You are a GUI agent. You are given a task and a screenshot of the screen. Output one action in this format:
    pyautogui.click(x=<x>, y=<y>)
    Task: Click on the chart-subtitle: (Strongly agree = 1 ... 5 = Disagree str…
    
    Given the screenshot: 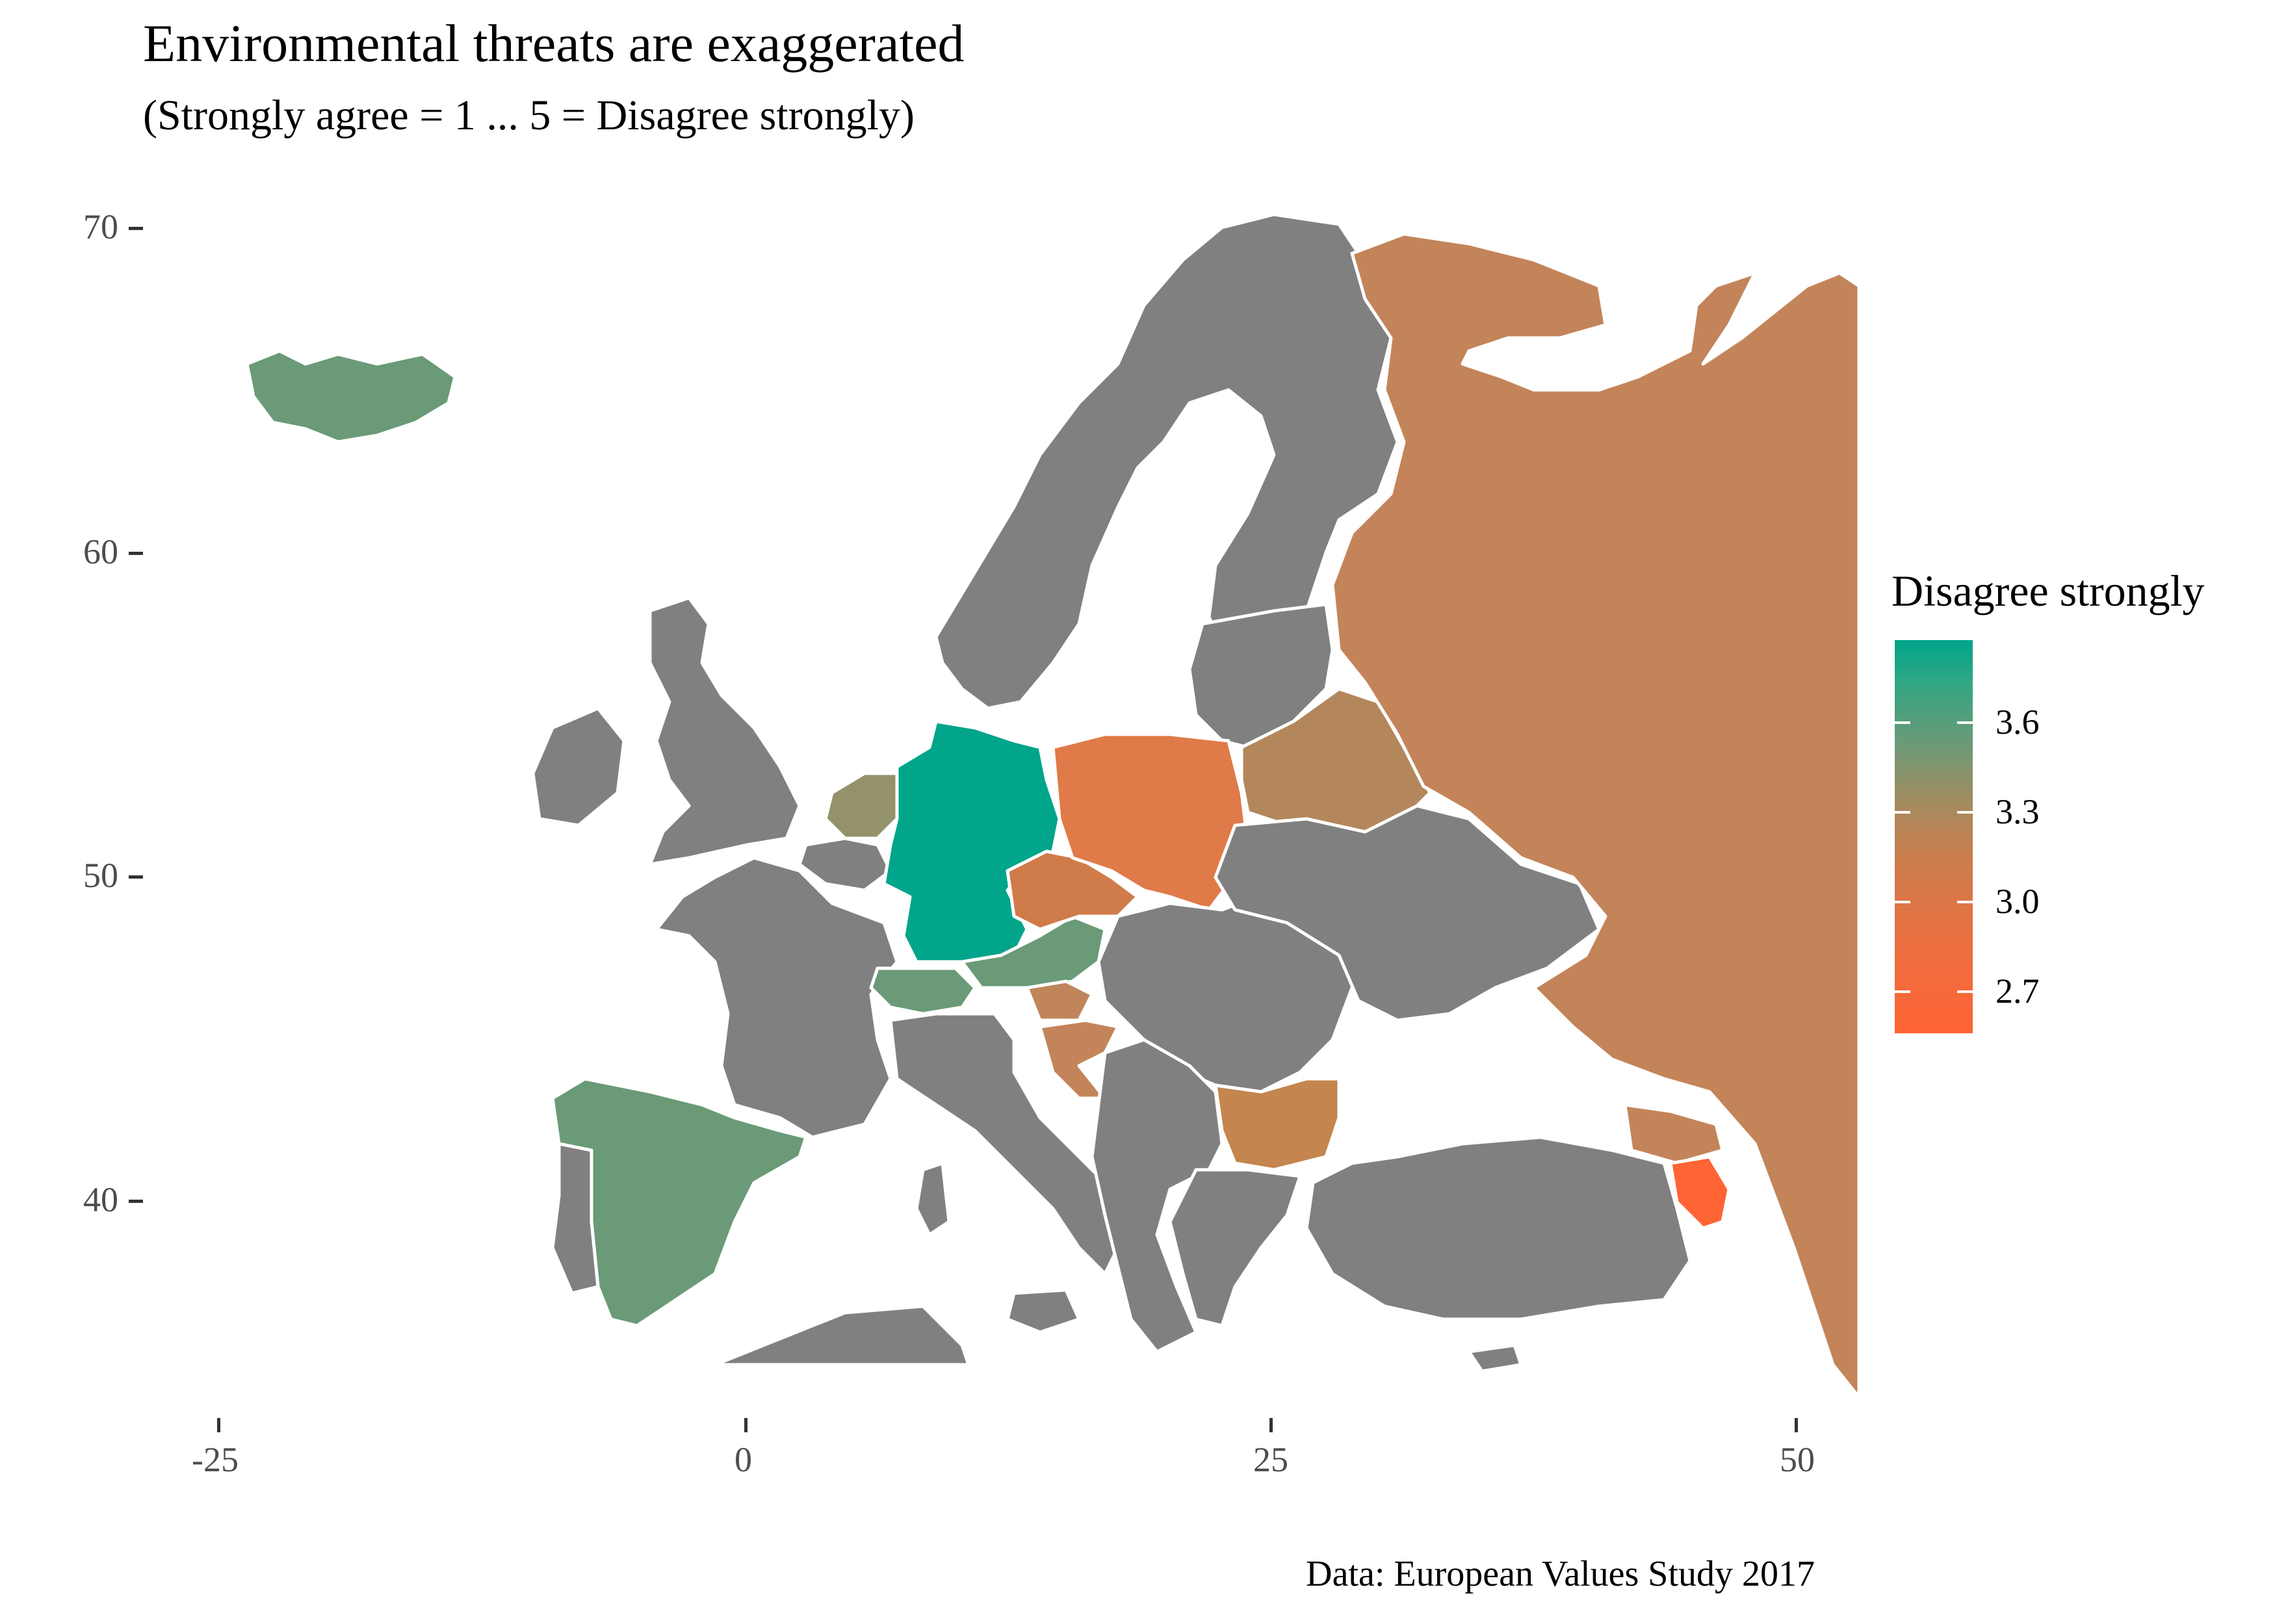 What is the action you would take?
    pyautogui.click(x=529, y=115)
    